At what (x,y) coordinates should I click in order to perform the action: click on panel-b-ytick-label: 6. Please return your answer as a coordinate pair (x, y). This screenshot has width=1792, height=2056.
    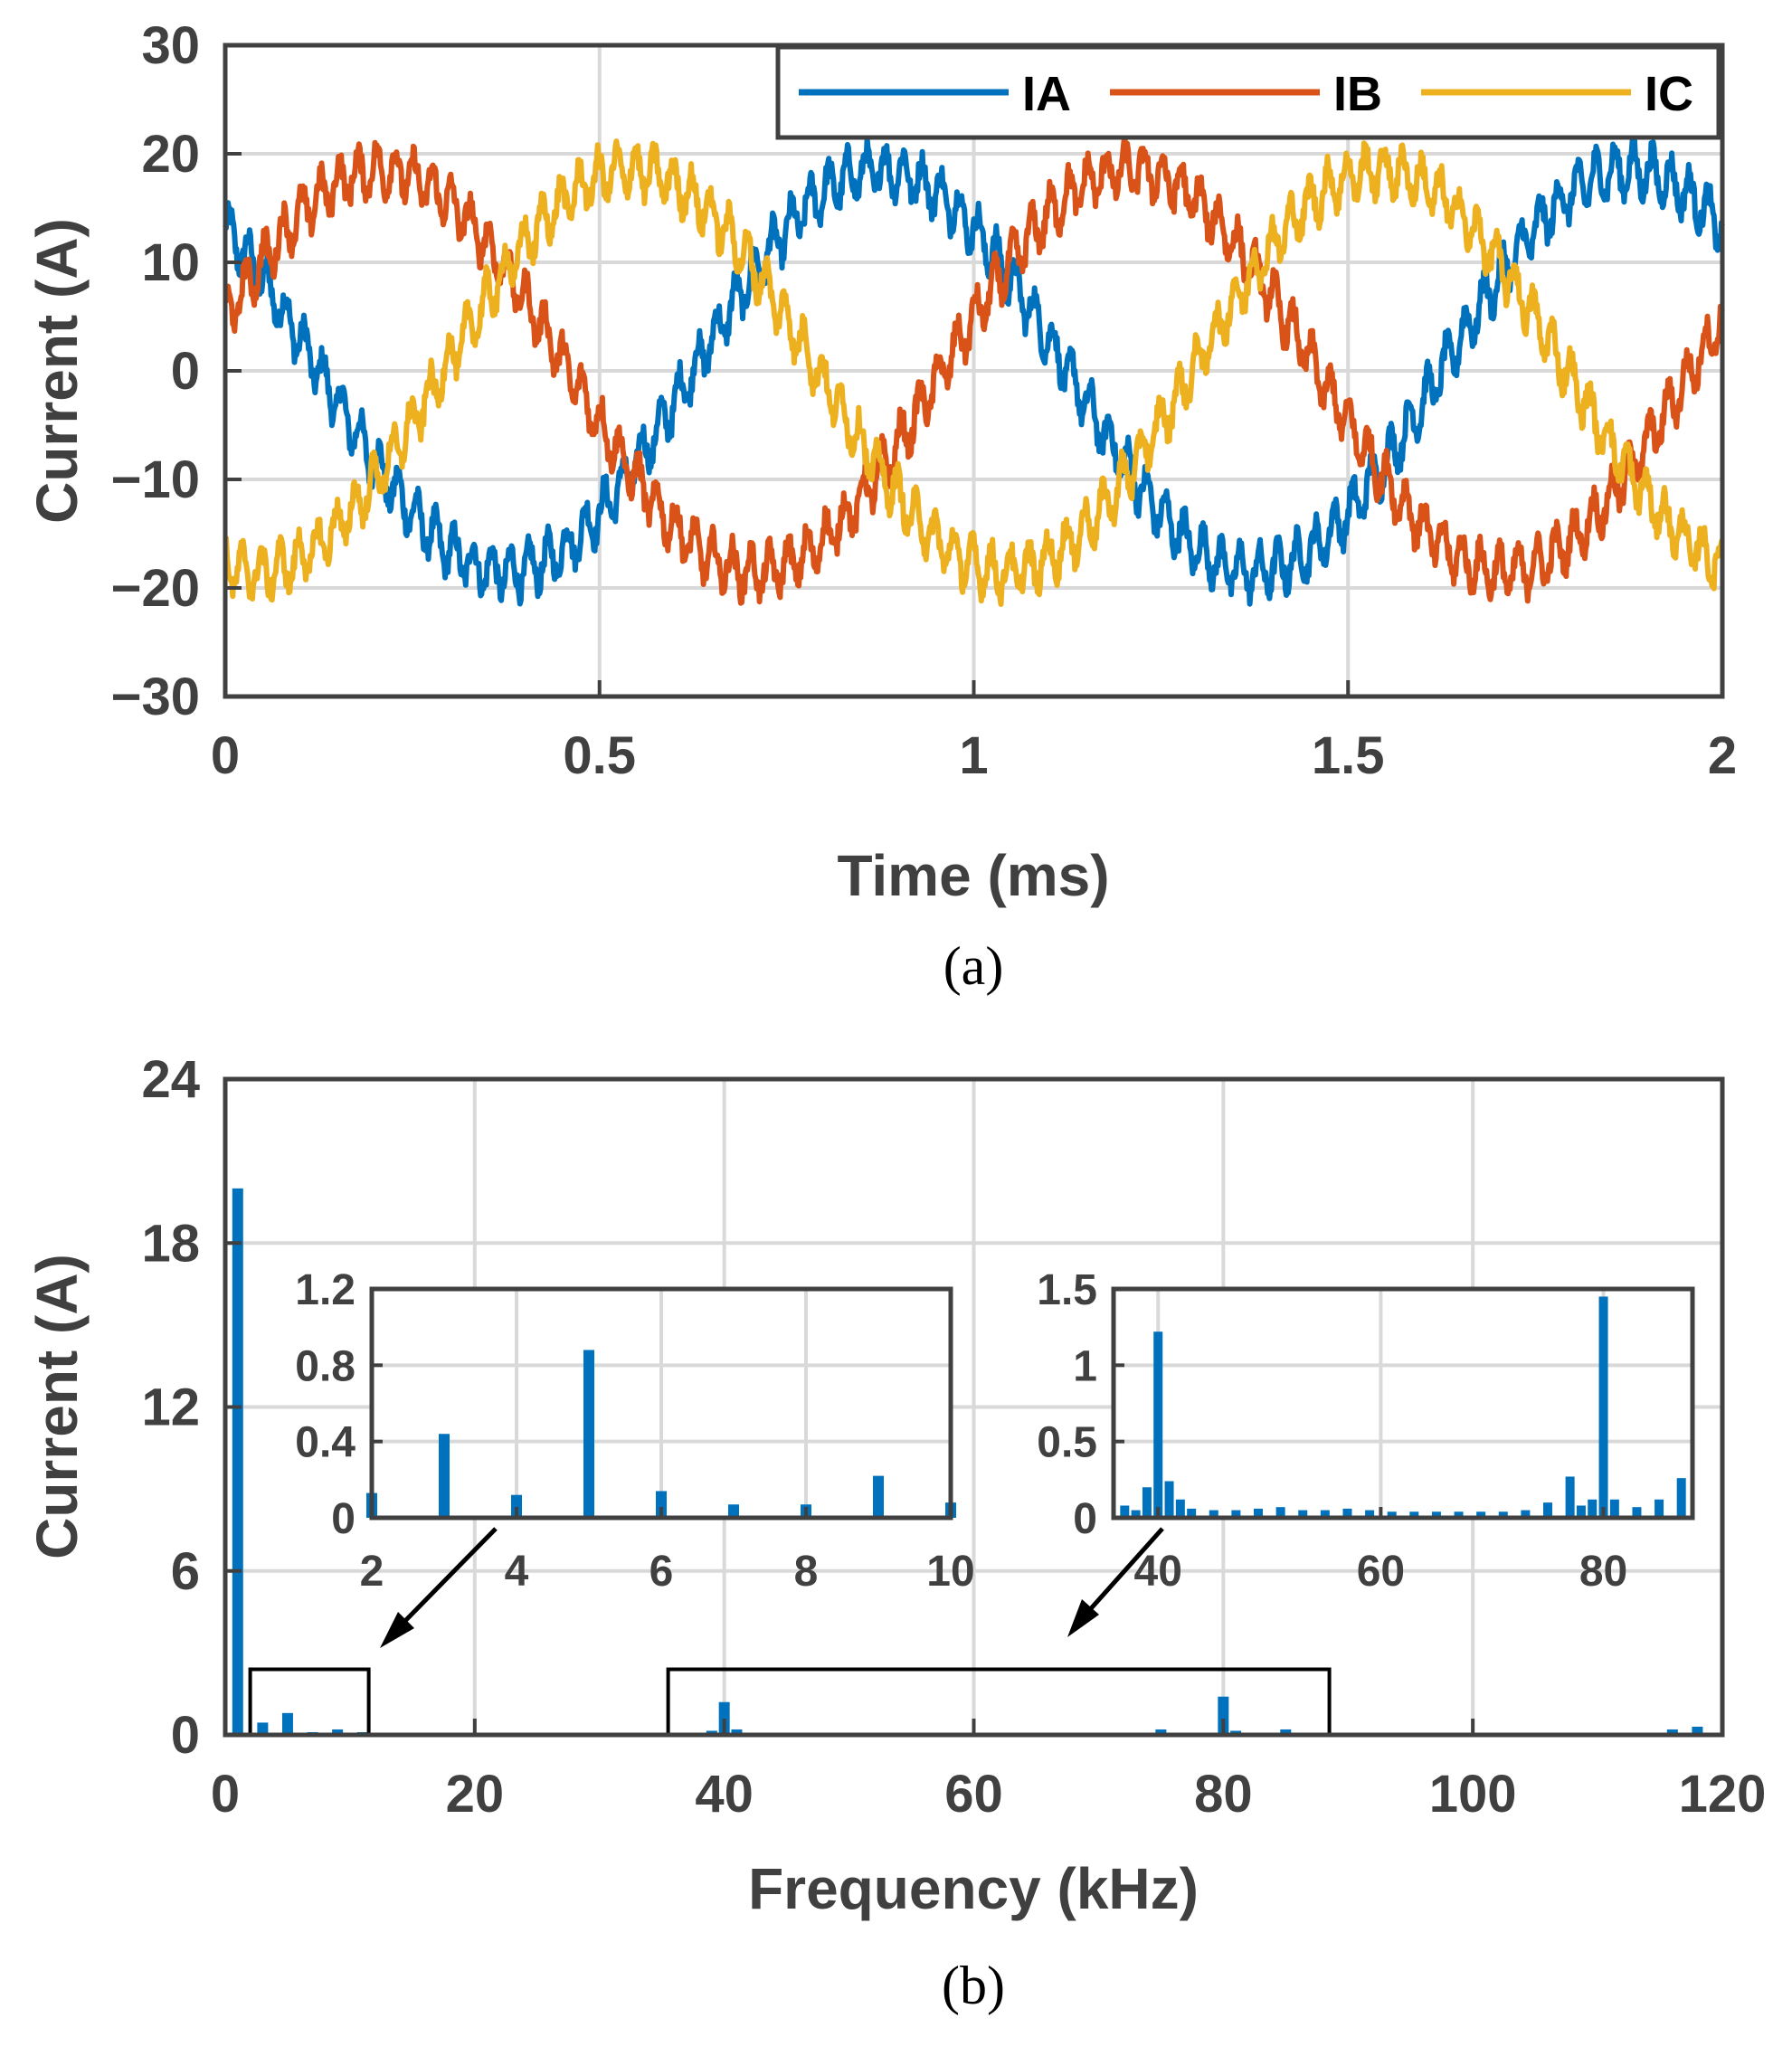
    Looking at the image, I should click on (185, 1572).